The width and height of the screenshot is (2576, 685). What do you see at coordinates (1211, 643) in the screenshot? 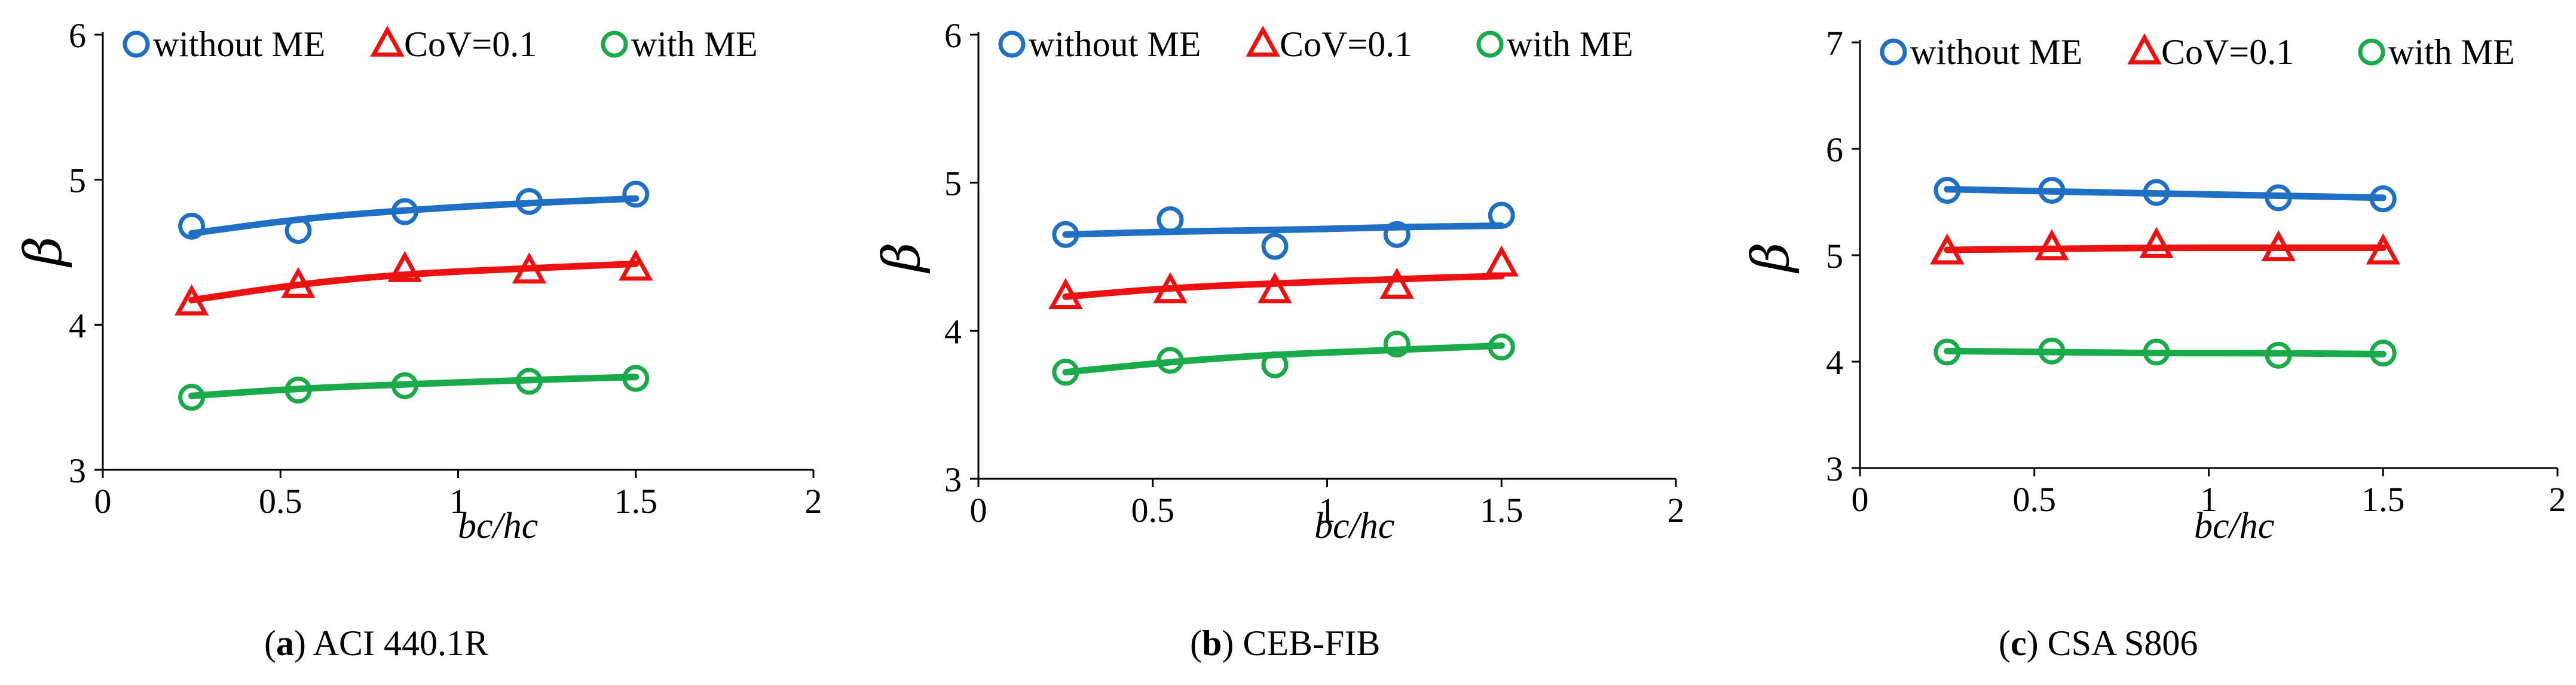
I see `caption-letter: b` at bounding box center [1211, 643].